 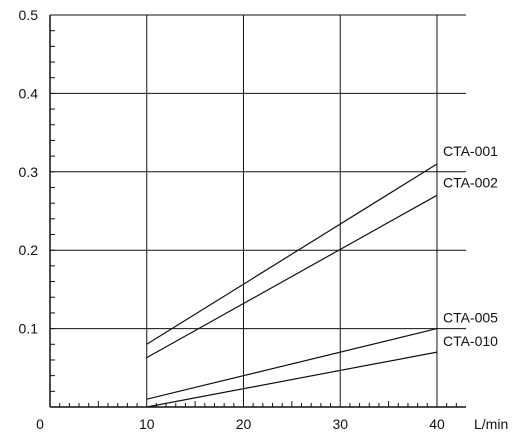 What do you see at coordinates (470, 151) in the screenshot?
I see `series-label-cta-001: CTA-001` at bounding box center [470, 151].